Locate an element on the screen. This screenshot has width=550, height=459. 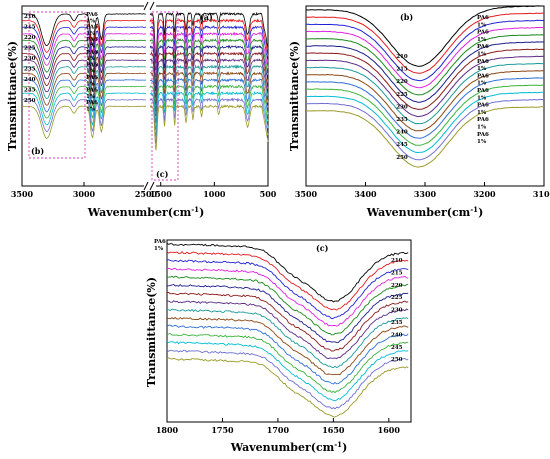
panel-a-series-label: 250 is located at coordinates (30, 101).